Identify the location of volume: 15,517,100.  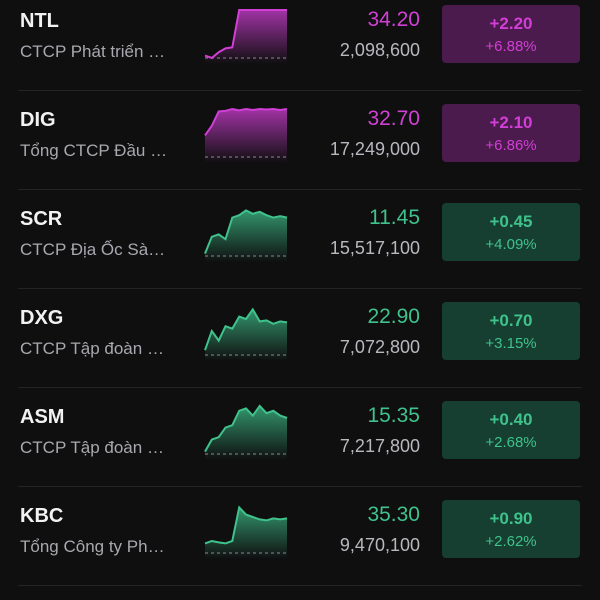
(374, 248).